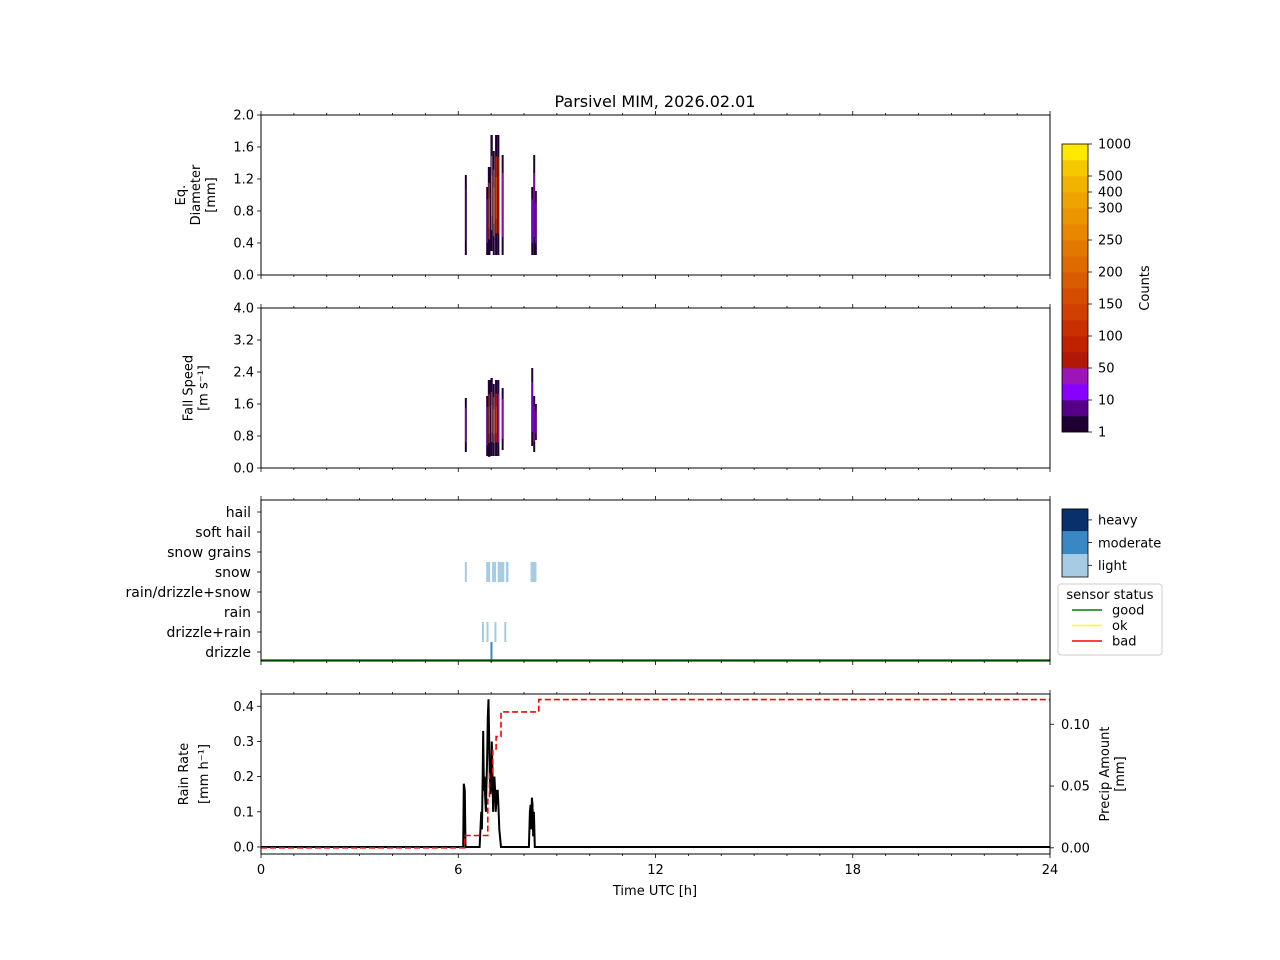  What do you see at coordinates (1105, 774) in the screenshot?
I see `precip-amount-label-line: Precip Amount` at bounding box center [1105, 774].